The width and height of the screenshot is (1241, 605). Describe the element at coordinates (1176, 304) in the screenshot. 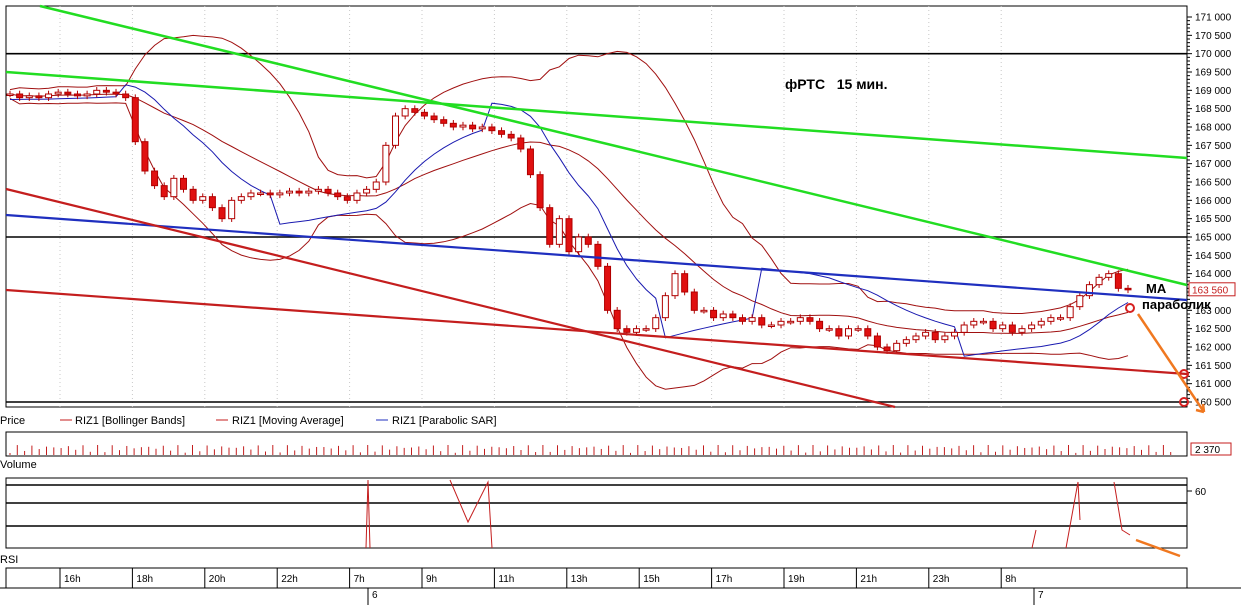

I see `annotation-parabolic: параболик` at that location.